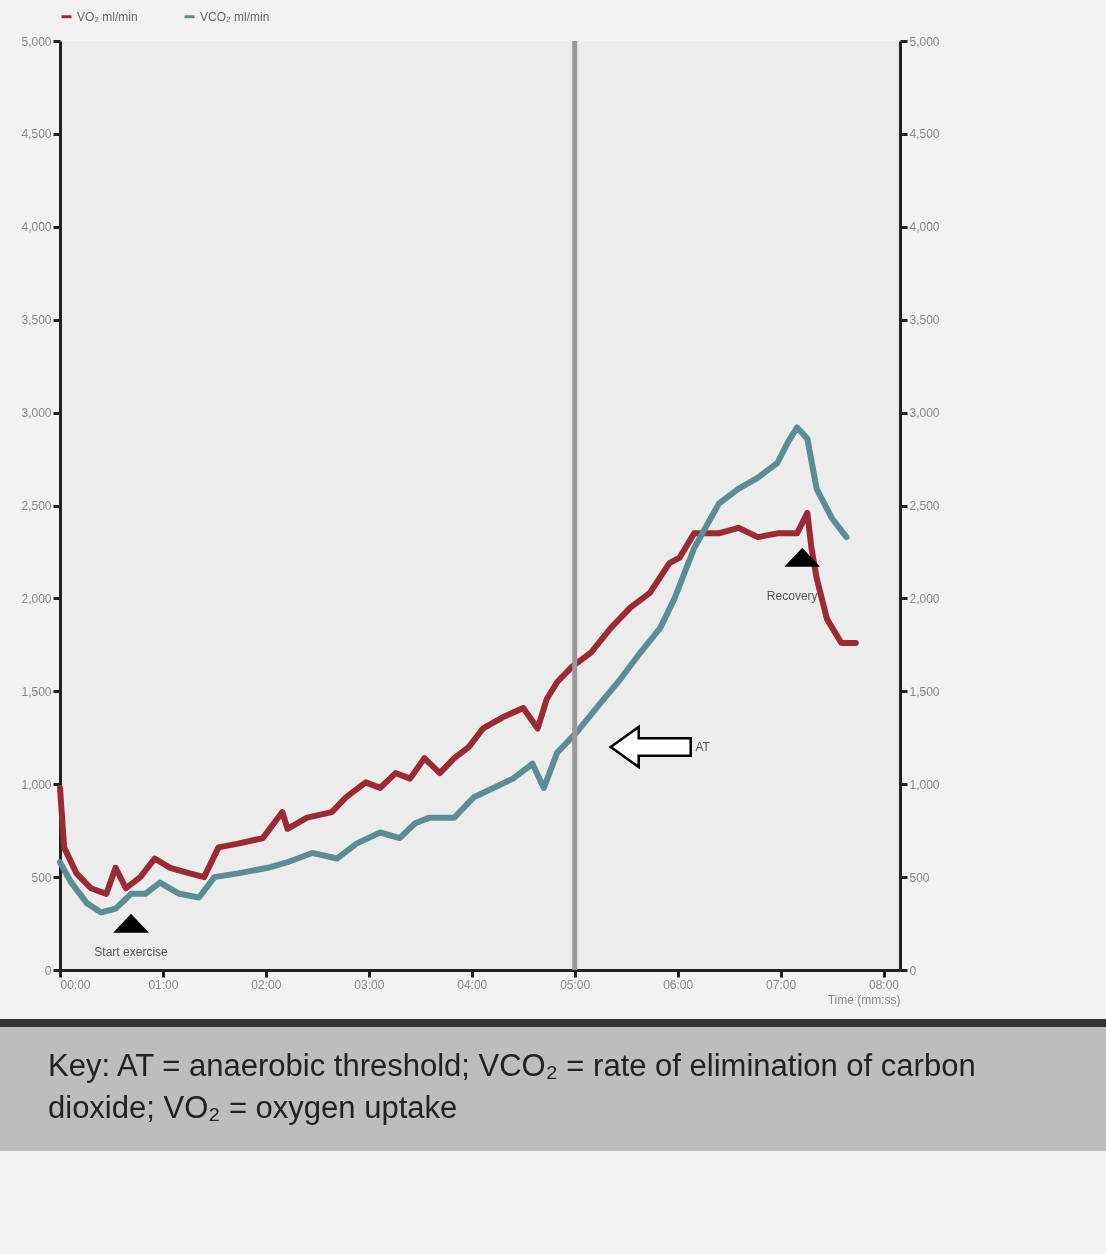  I want to click on y-tick-label: 500, so click(41, 877).